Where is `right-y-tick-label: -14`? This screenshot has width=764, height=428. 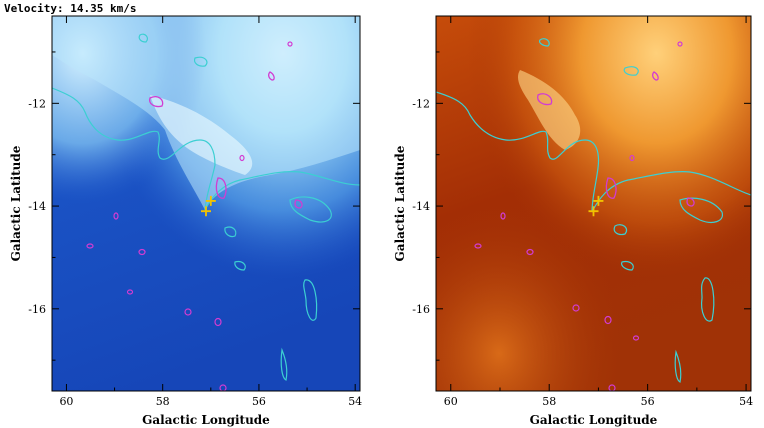
right-y-tick-label: -14 is located at coordinates (421, 206).